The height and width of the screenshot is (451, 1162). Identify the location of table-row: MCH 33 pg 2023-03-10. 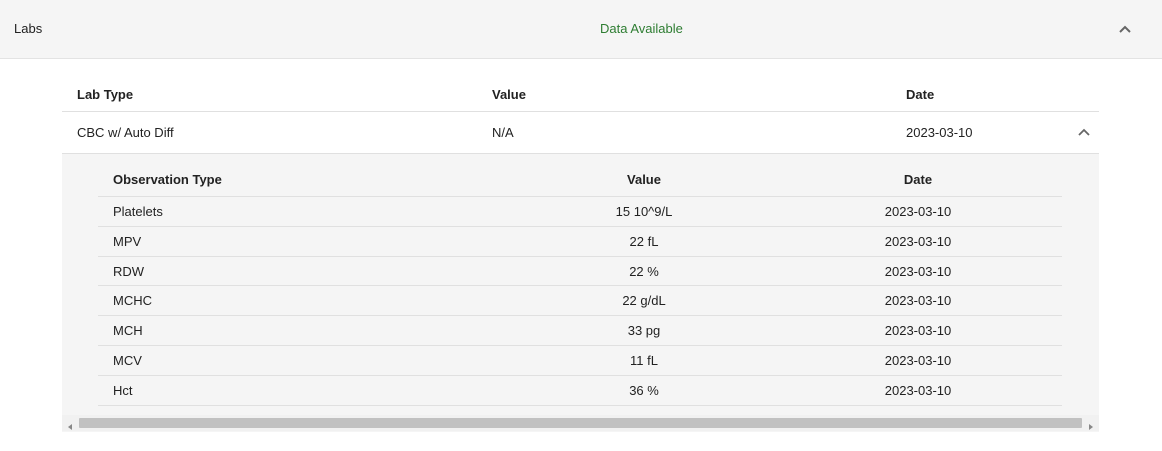
(580, 331).